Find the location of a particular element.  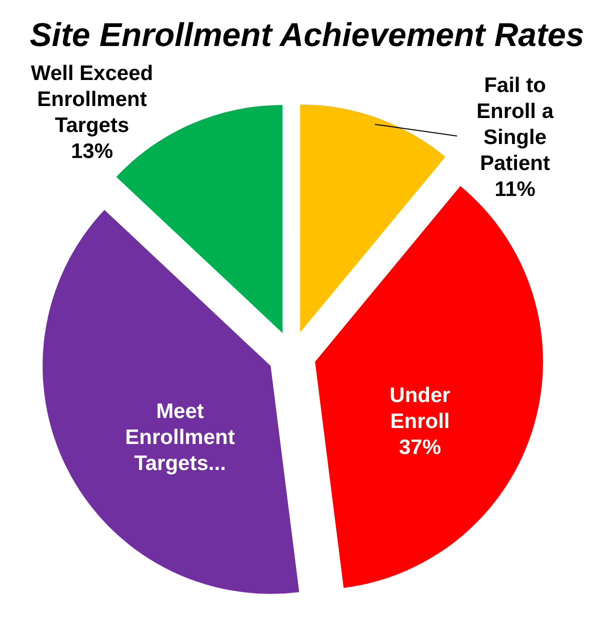

data-label: 13% is located at coordinates (92, 151).